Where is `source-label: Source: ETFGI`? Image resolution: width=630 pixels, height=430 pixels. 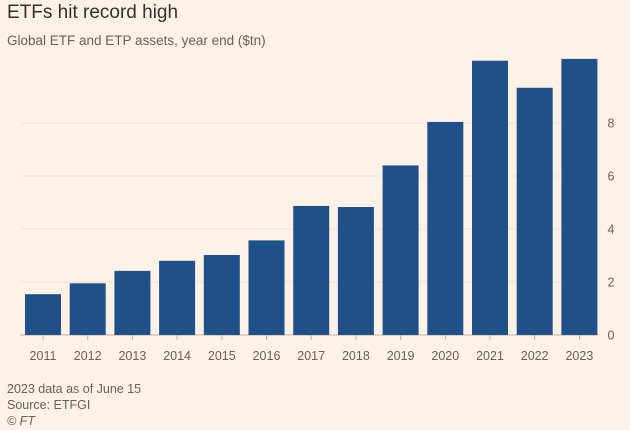 source-label: Source: ETFGI is located at coordinates (49, 405).